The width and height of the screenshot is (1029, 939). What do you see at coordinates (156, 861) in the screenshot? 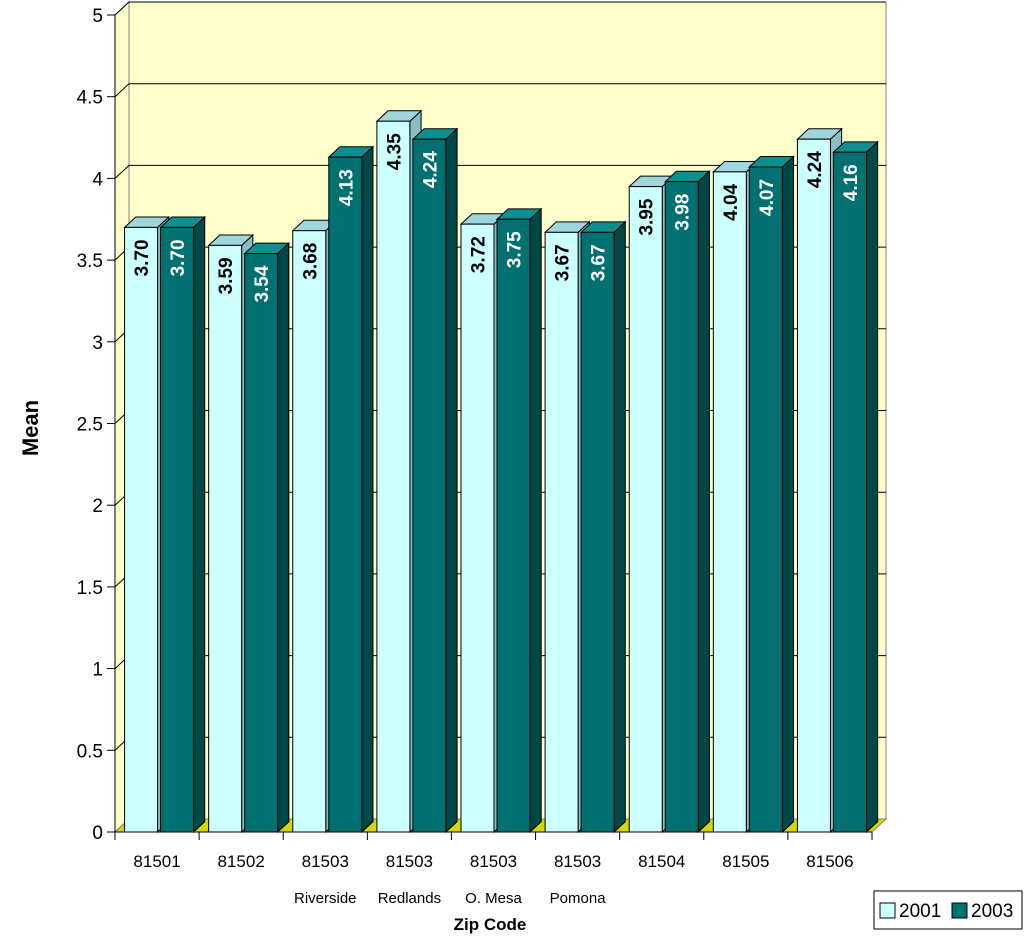
I see `x-tick-label: 81501` at bounding box center [156, 861].